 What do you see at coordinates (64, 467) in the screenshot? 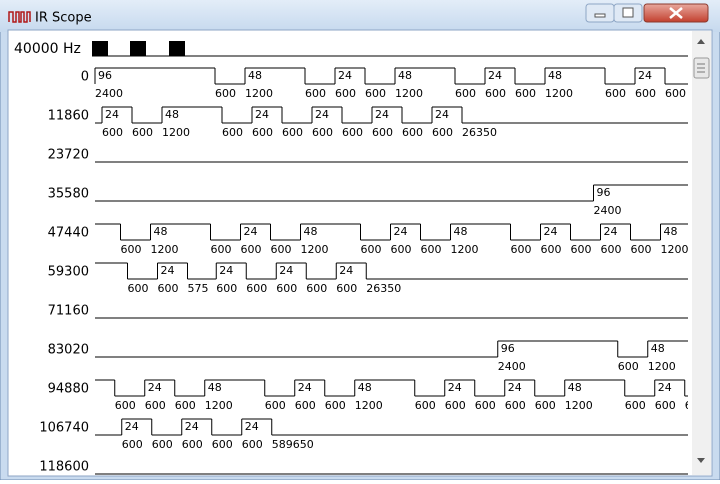
I see `row-time-label: 118600` at bounding box center [64, 467].